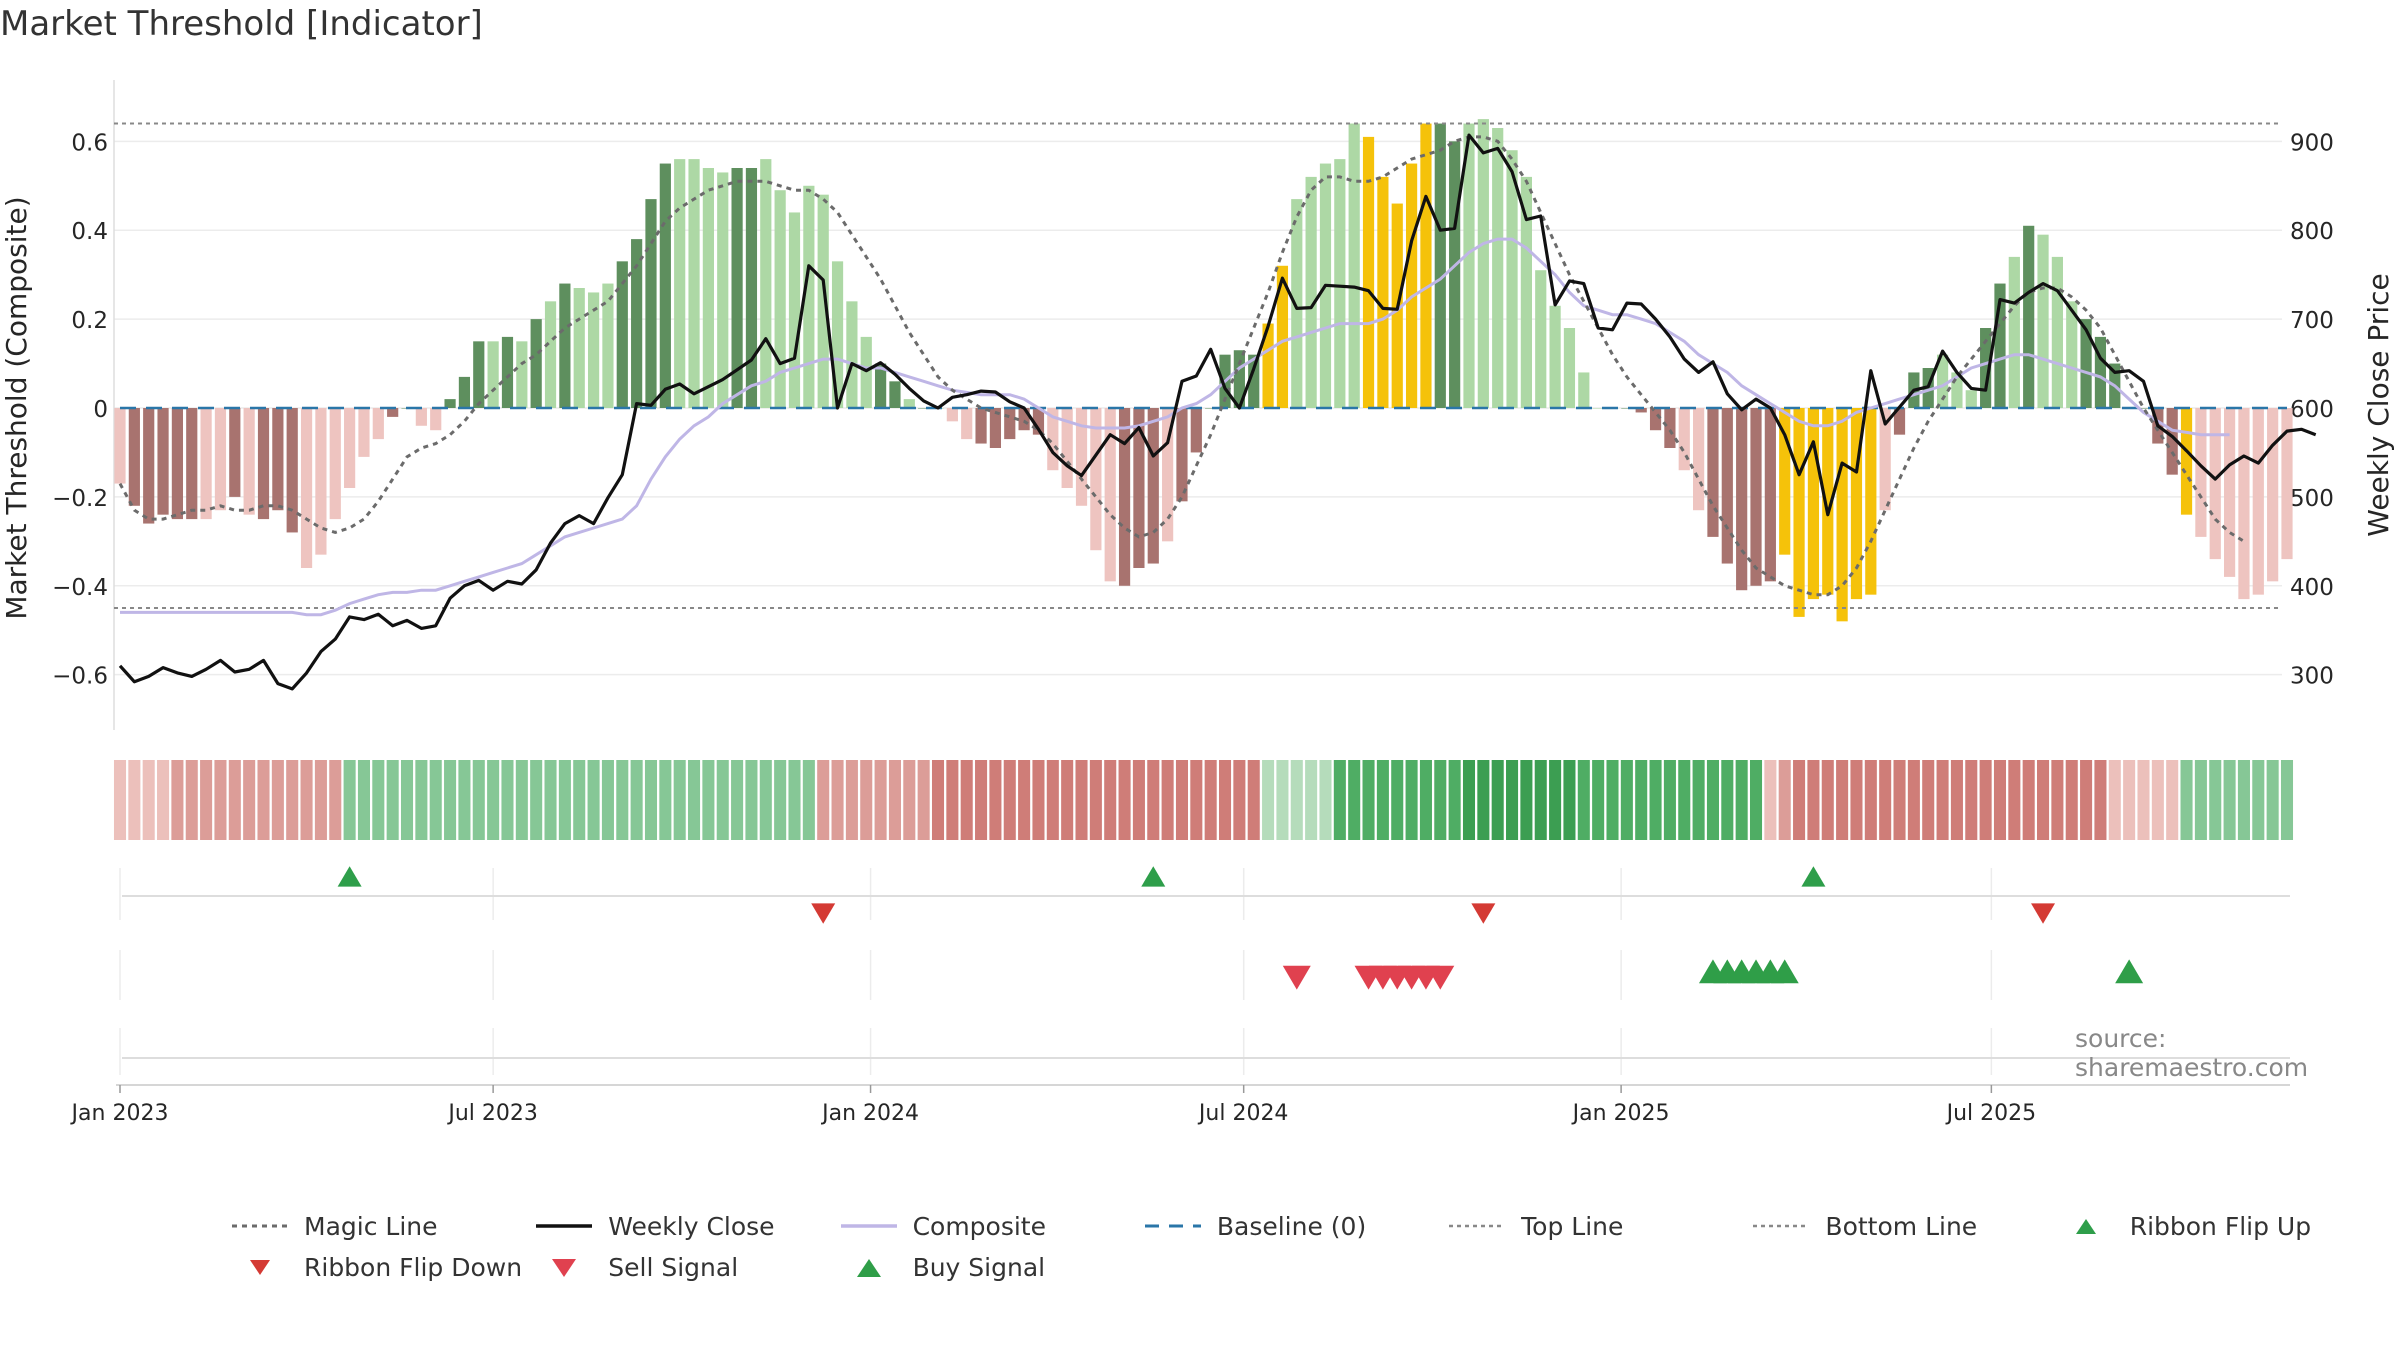 This screenshot has height=1350, width=2400. I want to click on legend-item: Baseline (0), so click(1295, 1226).